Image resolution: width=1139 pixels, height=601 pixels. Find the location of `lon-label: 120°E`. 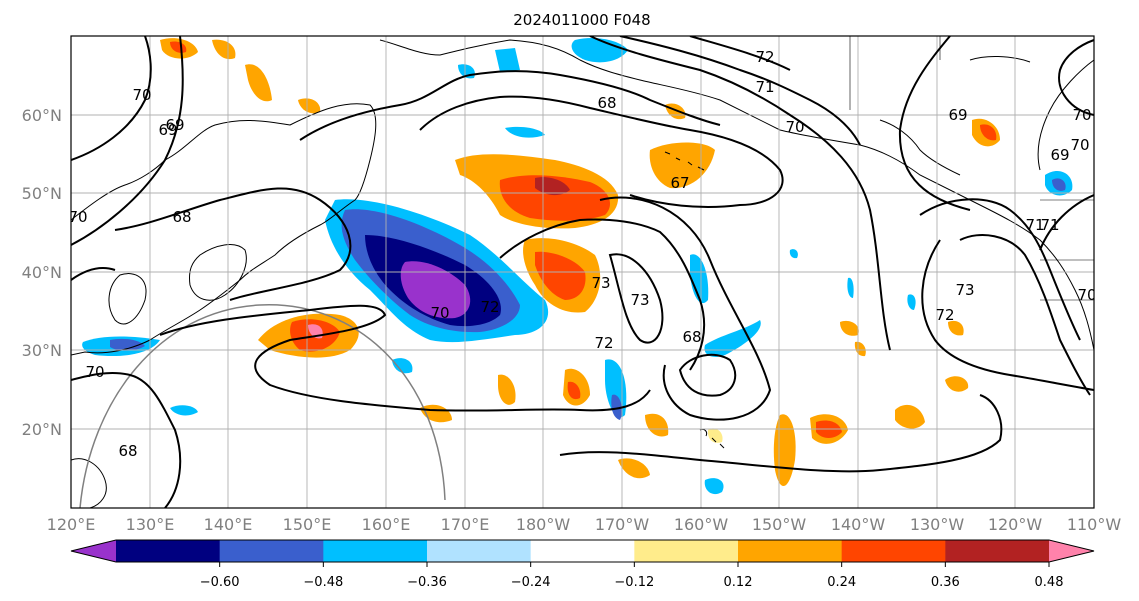

lon-label: 120°E is located at coordinates (71, 524).